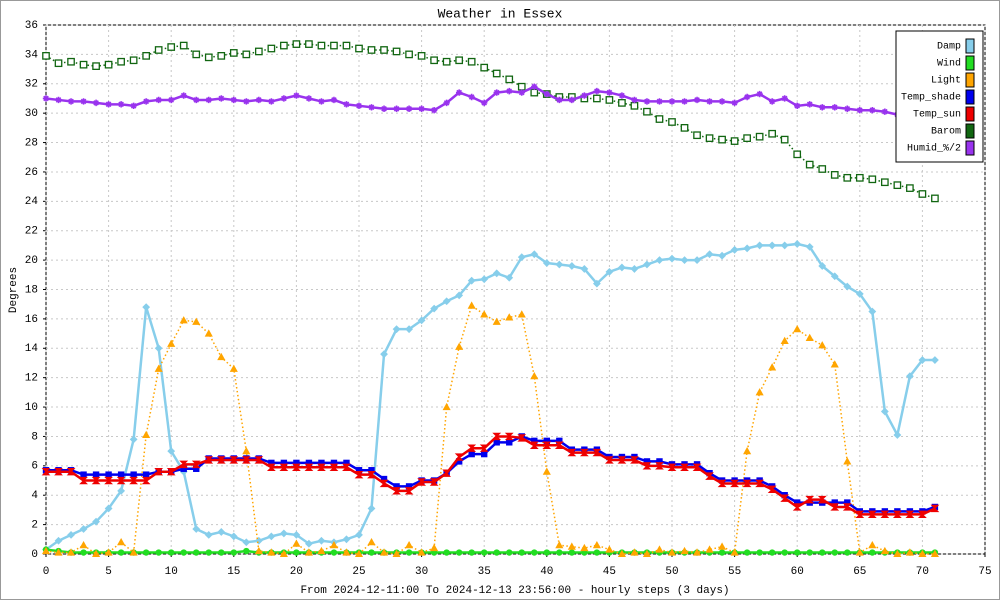 This screenshot has width=1000, height=600. What do you see at coordinates (31, 232) in the screenshot?
I see `y-tick-label: 22` at bounding box center [31, 232].